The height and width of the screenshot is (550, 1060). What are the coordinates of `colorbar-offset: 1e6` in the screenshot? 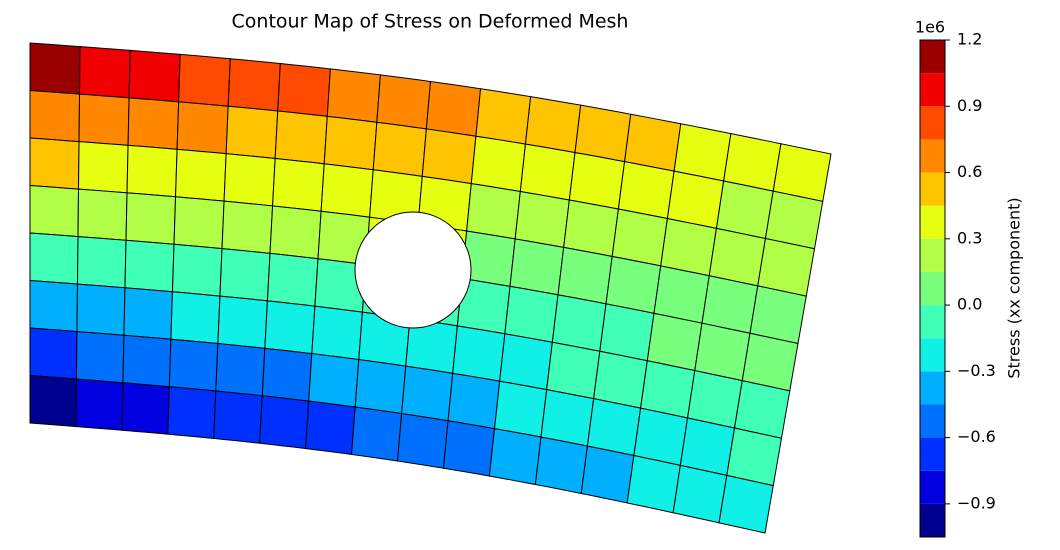 It's located at (930, 27).